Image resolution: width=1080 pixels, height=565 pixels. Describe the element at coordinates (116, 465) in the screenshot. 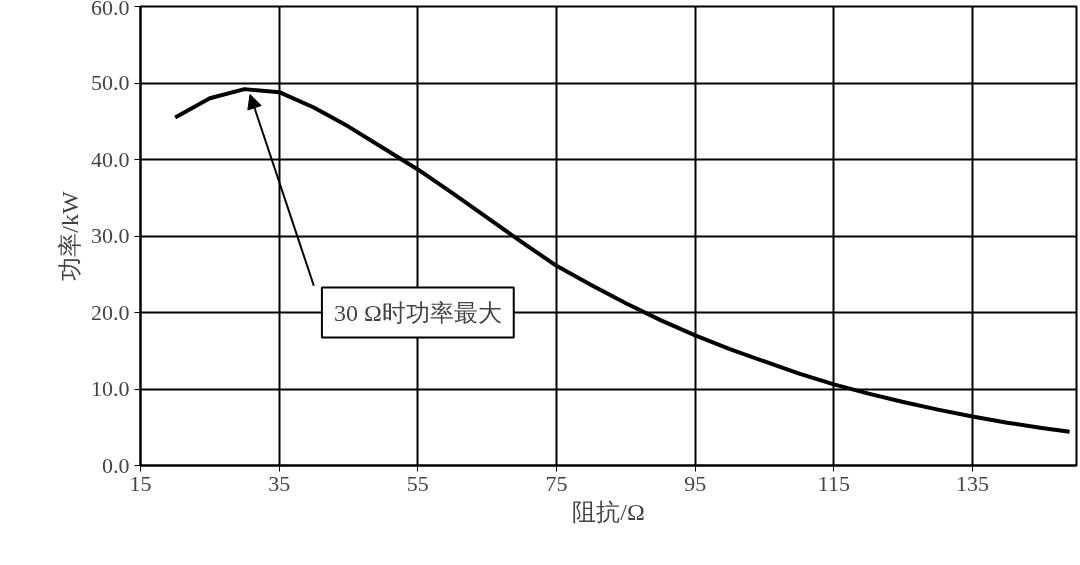

I see `y-tick-label: 0.0` at that location.